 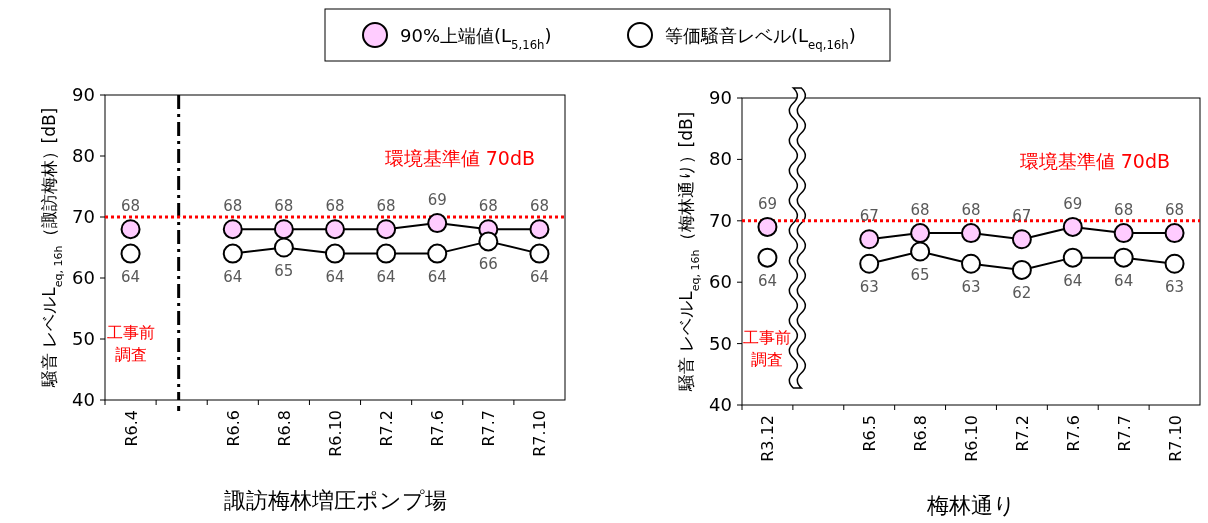 What do you see at coordinates (760, 38) in the screenshot?
I see `legend-label: 等価騒音レベル(L$_{eq,16h}$)` at bounding box center [760, 38].